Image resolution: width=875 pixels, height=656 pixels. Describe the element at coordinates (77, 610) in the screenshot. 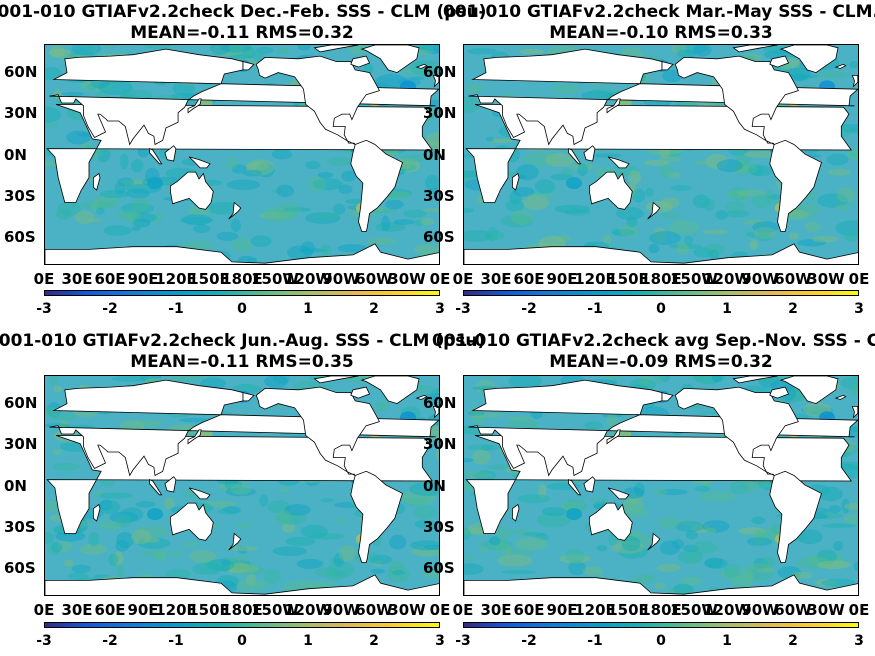

I see `x-tick-label: 30E` at that location.